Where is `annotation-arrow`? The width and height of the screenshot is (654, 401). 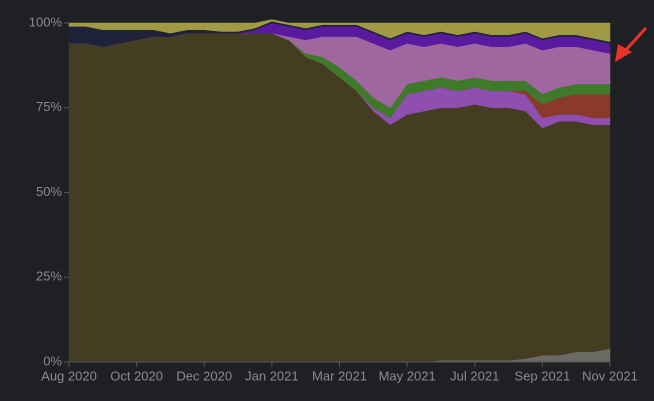 annotation-arrow is located at coordinates (631, 44).